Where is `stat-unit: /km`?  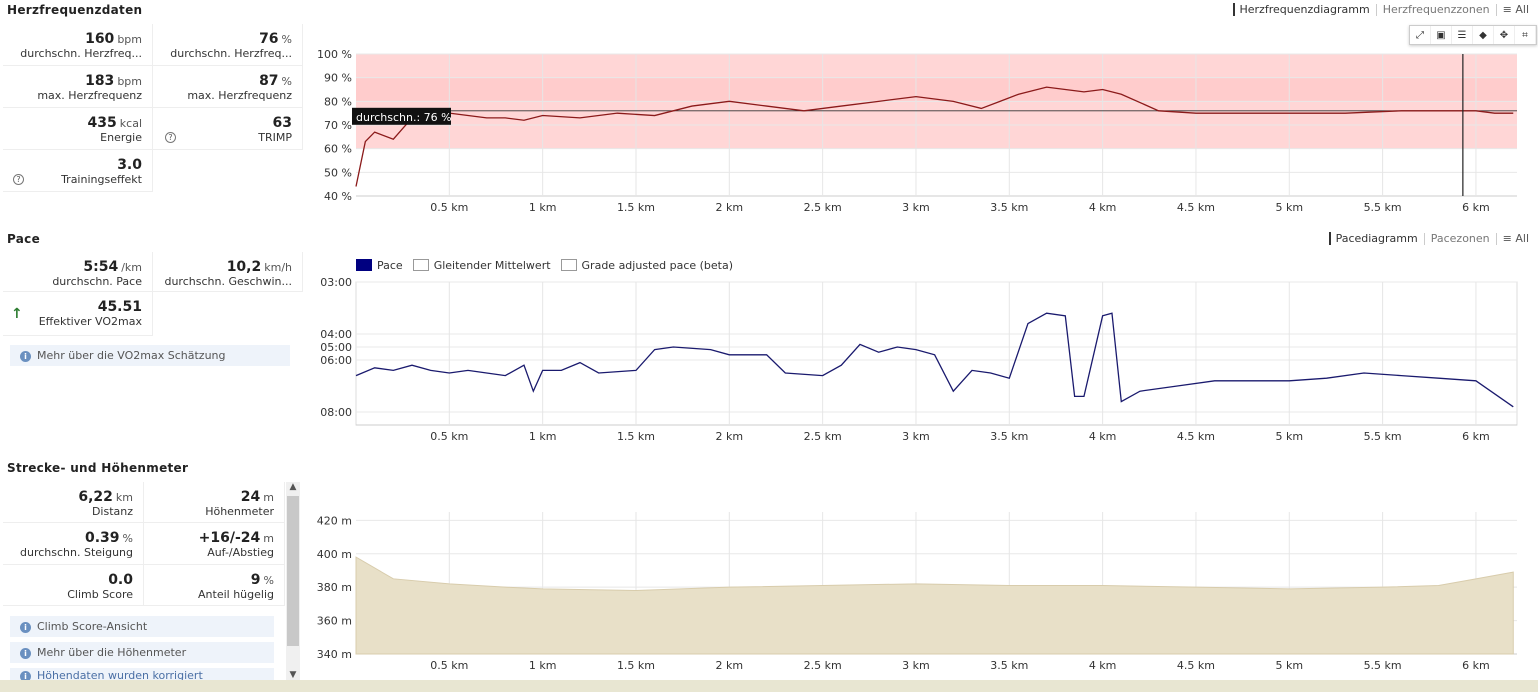
stat-unit: /km is located at coordinates (131, 267).